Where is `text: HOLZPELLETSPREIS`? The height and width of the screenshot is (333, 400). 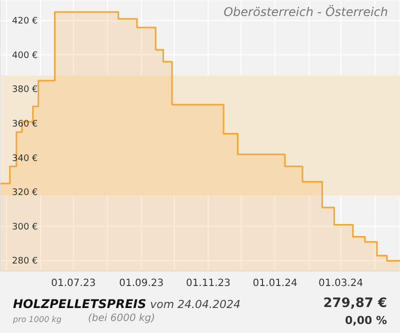 text: HOLZPELLETSPREIS is located at coordinates (79, 304).